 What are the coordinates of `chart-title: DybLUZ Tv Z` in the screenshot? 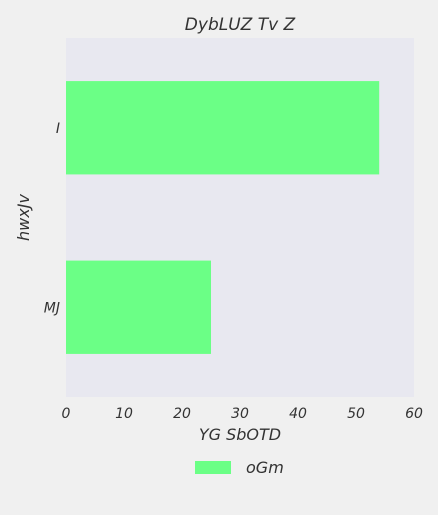 It's located at (240, 25).